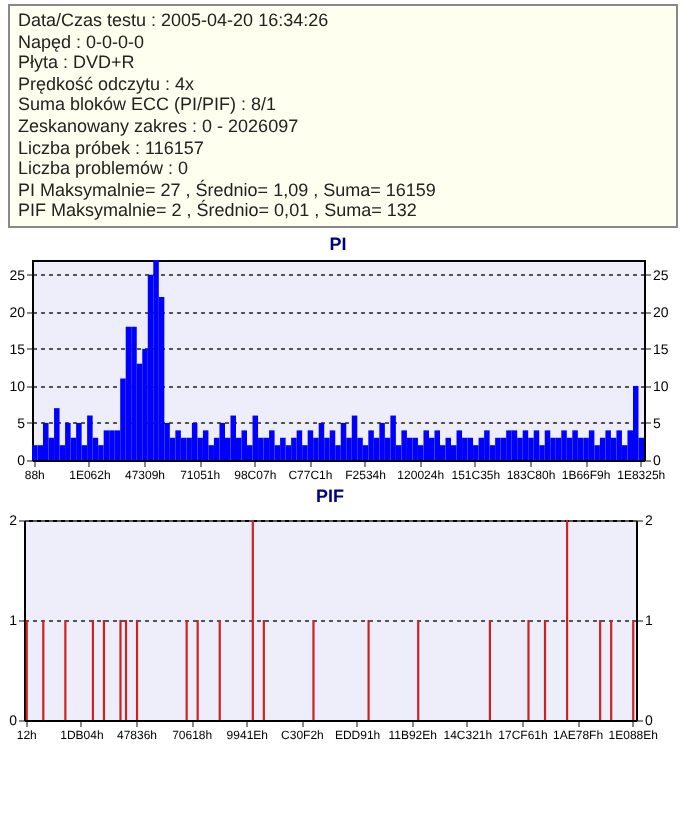 The image size is (686, 834). Describe the element at coordinates (107, 84) in the screenshot. I see `text: Prędkość odczytu : 4x` at that location.